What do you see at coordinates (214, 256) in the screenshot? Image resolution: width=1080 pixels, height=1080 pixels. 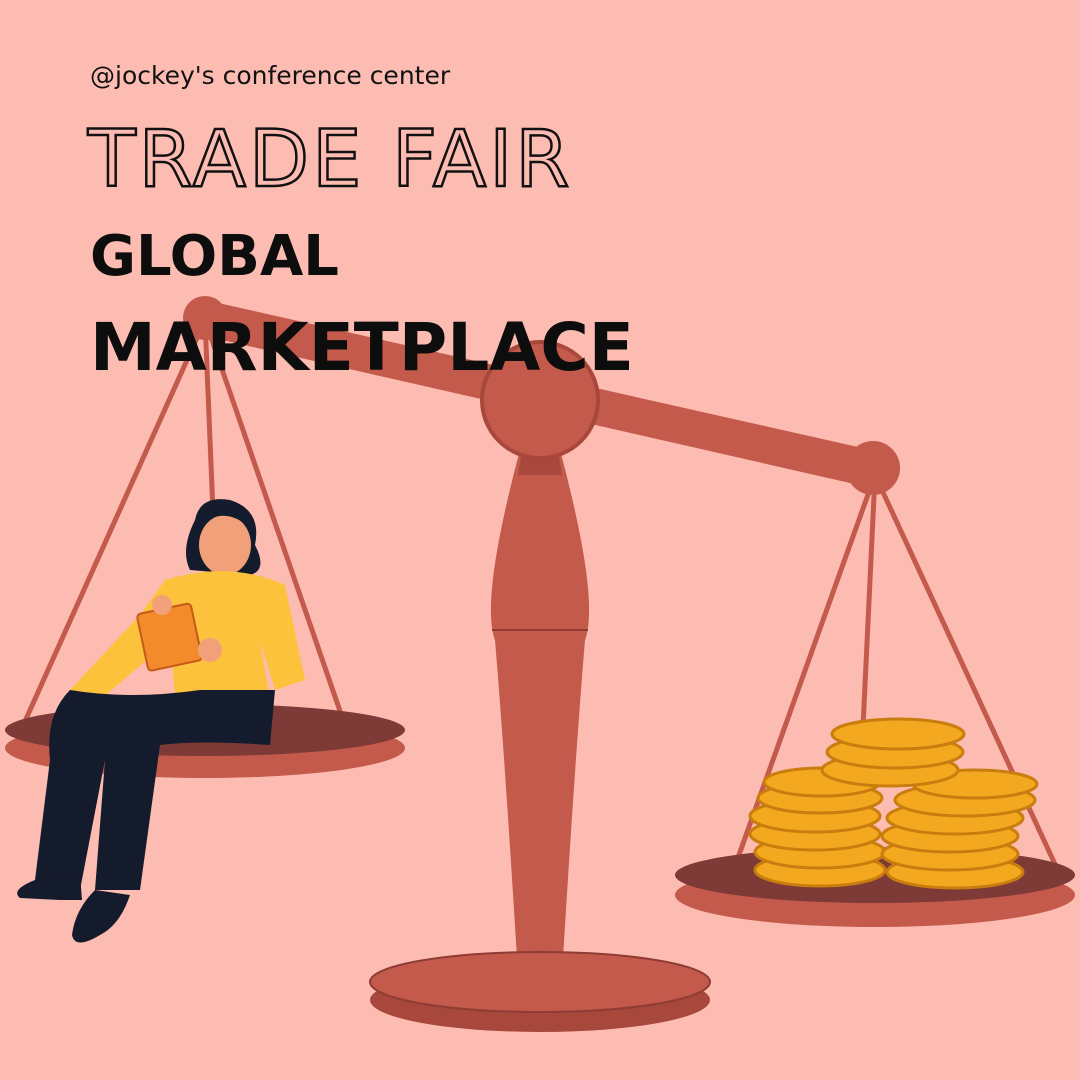 I see `subtitle-line: GLOBAL` at bounding box center [214, 256].